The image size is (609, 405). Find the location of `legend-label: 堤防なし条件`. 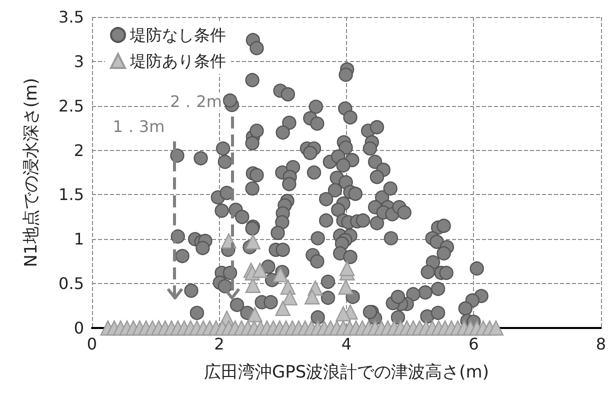

legend-label: 堤防なし条件 is located at coordinates (177, 35).